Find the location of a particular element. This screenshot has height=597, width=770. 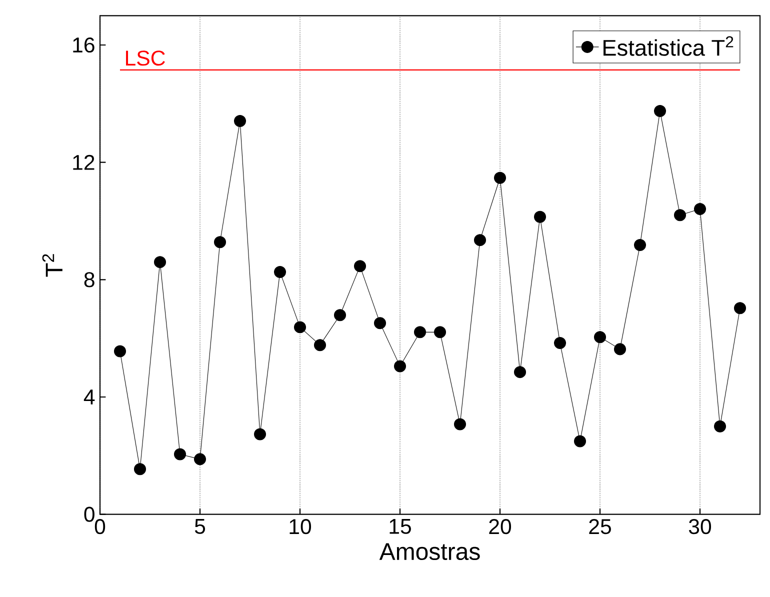

x-tick-label: 5 is located at coordinates (200, 526).